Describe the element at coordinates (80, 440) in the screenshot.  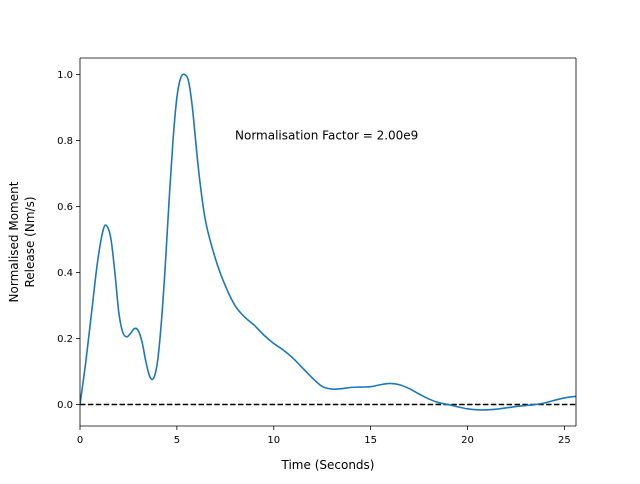
I see `x-tick-label: 0` at that location.